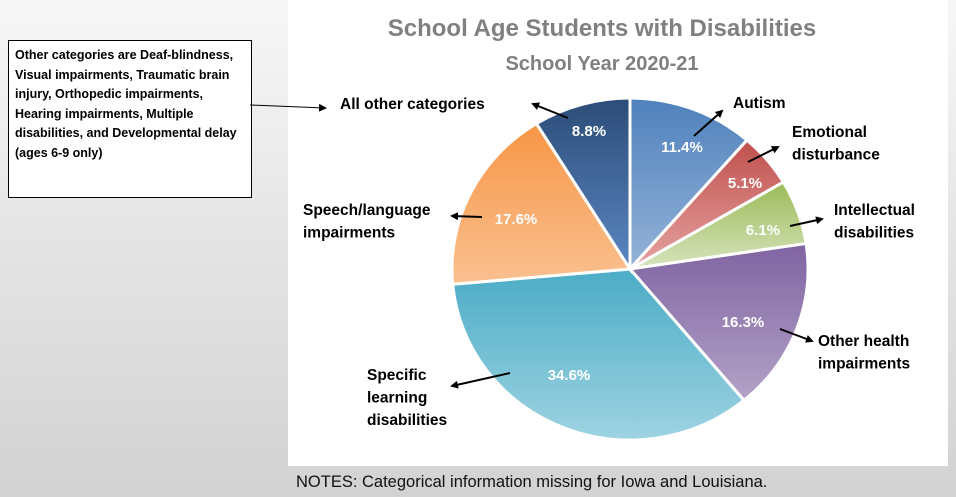  Describe the element at coordinates (601, 64) in the screenshot. I see `chart-subtitle: School Year 2020-21` at that location.